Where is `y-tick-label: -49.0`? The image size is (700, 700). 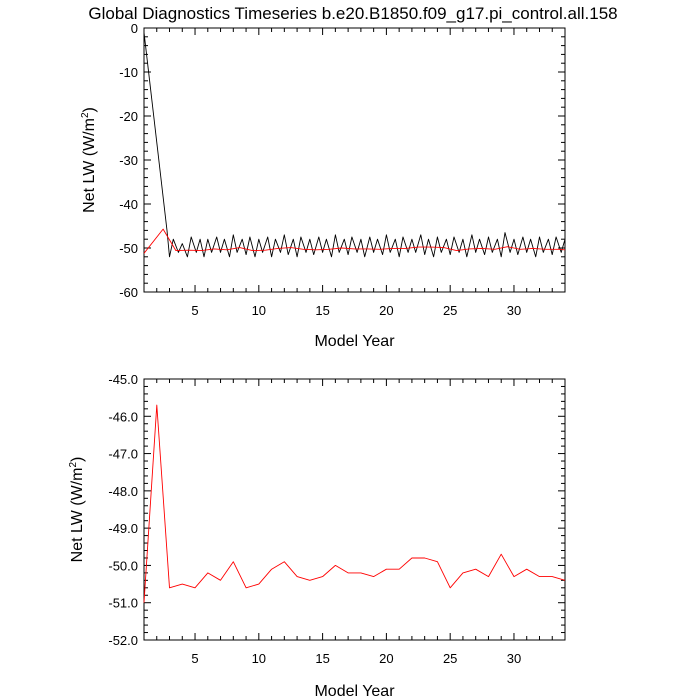 y-tick-label: -49.0 is located at coordinates (123, 528).